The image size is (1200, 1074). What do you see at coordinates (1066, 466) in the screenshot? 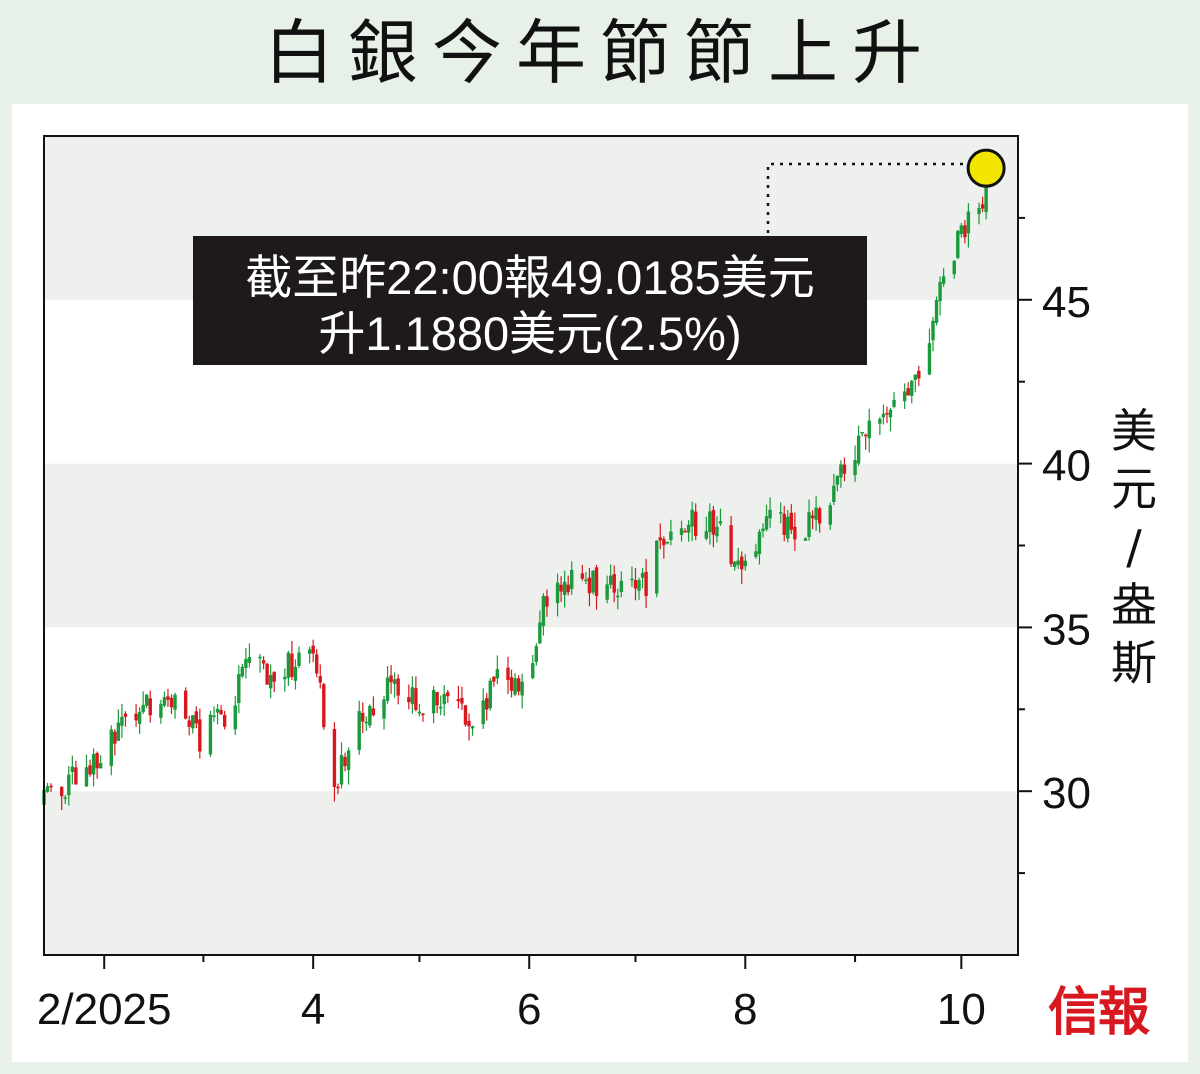
I see `y-tick-label: 40` at bounding box center [1066, 466].